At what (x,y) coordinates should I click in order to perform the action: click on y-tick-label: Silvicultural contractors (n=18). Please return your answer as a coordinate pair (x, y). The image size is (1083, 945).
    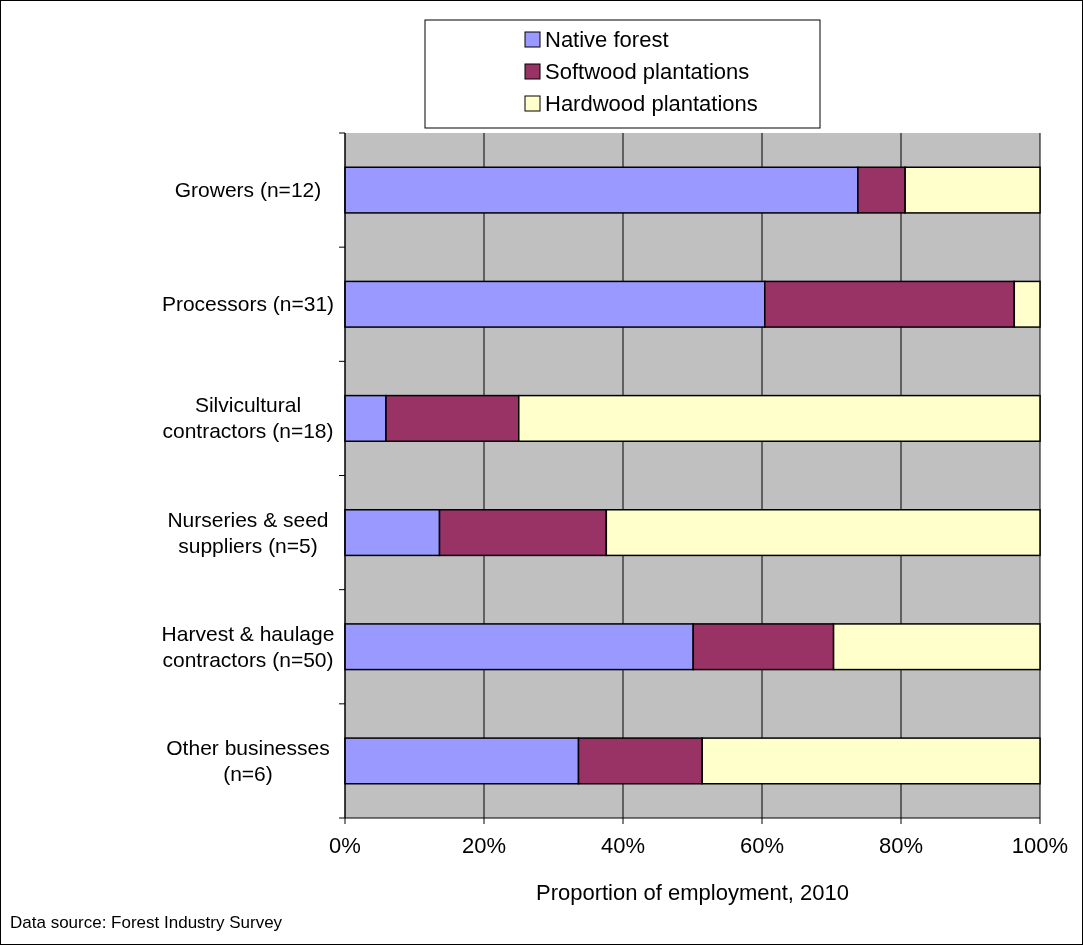
    Looking at the image, I should click on (248, 418).